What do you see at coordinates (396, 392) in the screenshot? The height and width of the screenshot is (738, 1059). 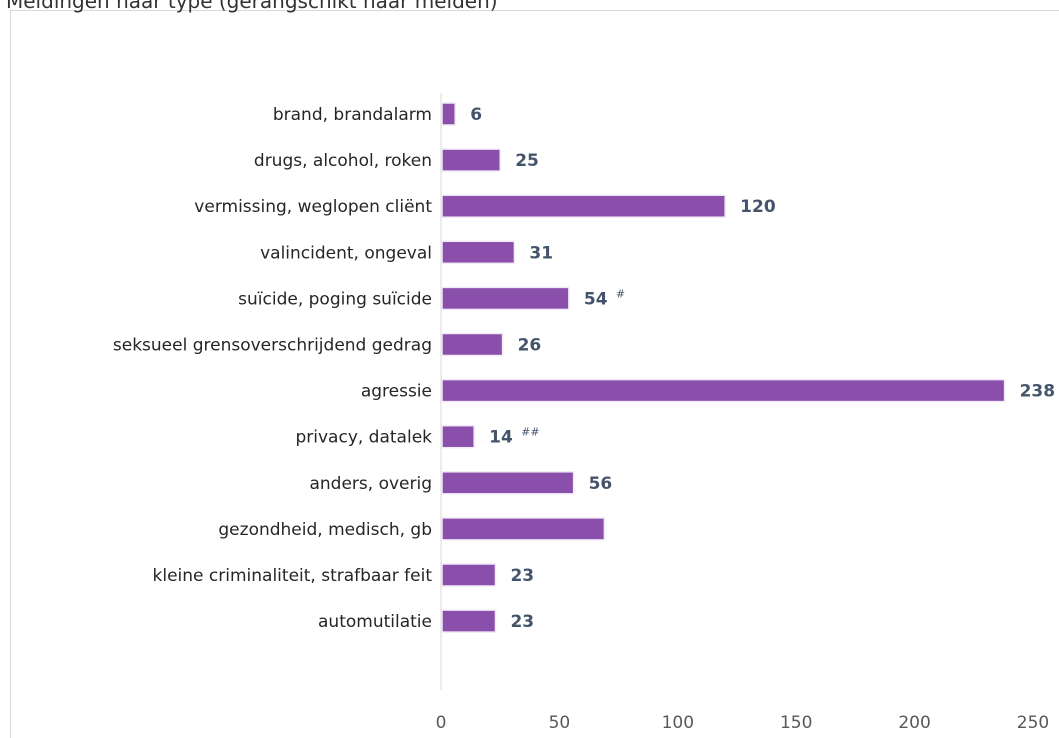 I see `category-label: agressie` at bounding box center [396, 392].